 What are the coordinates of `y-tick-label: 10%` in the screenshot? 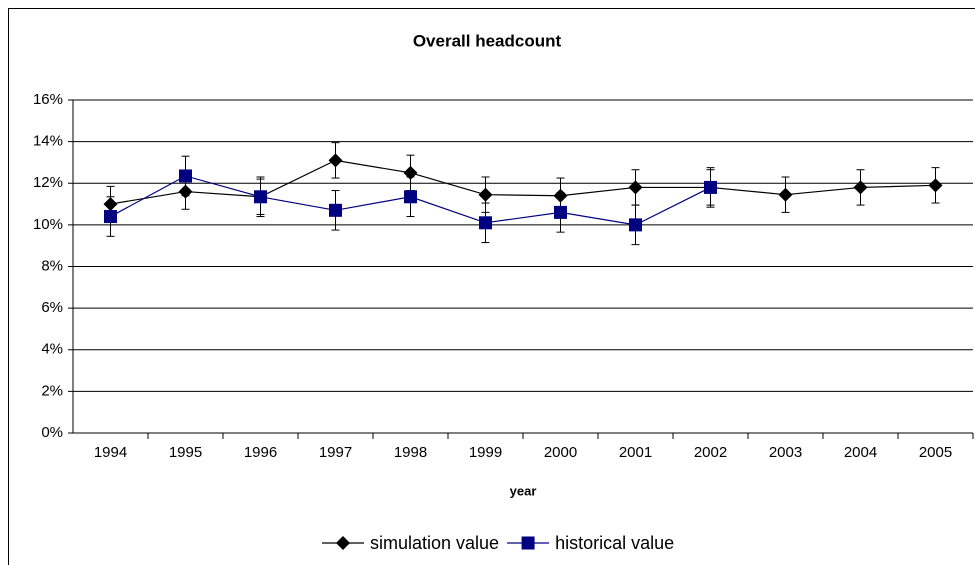 It's located at (48, 224).